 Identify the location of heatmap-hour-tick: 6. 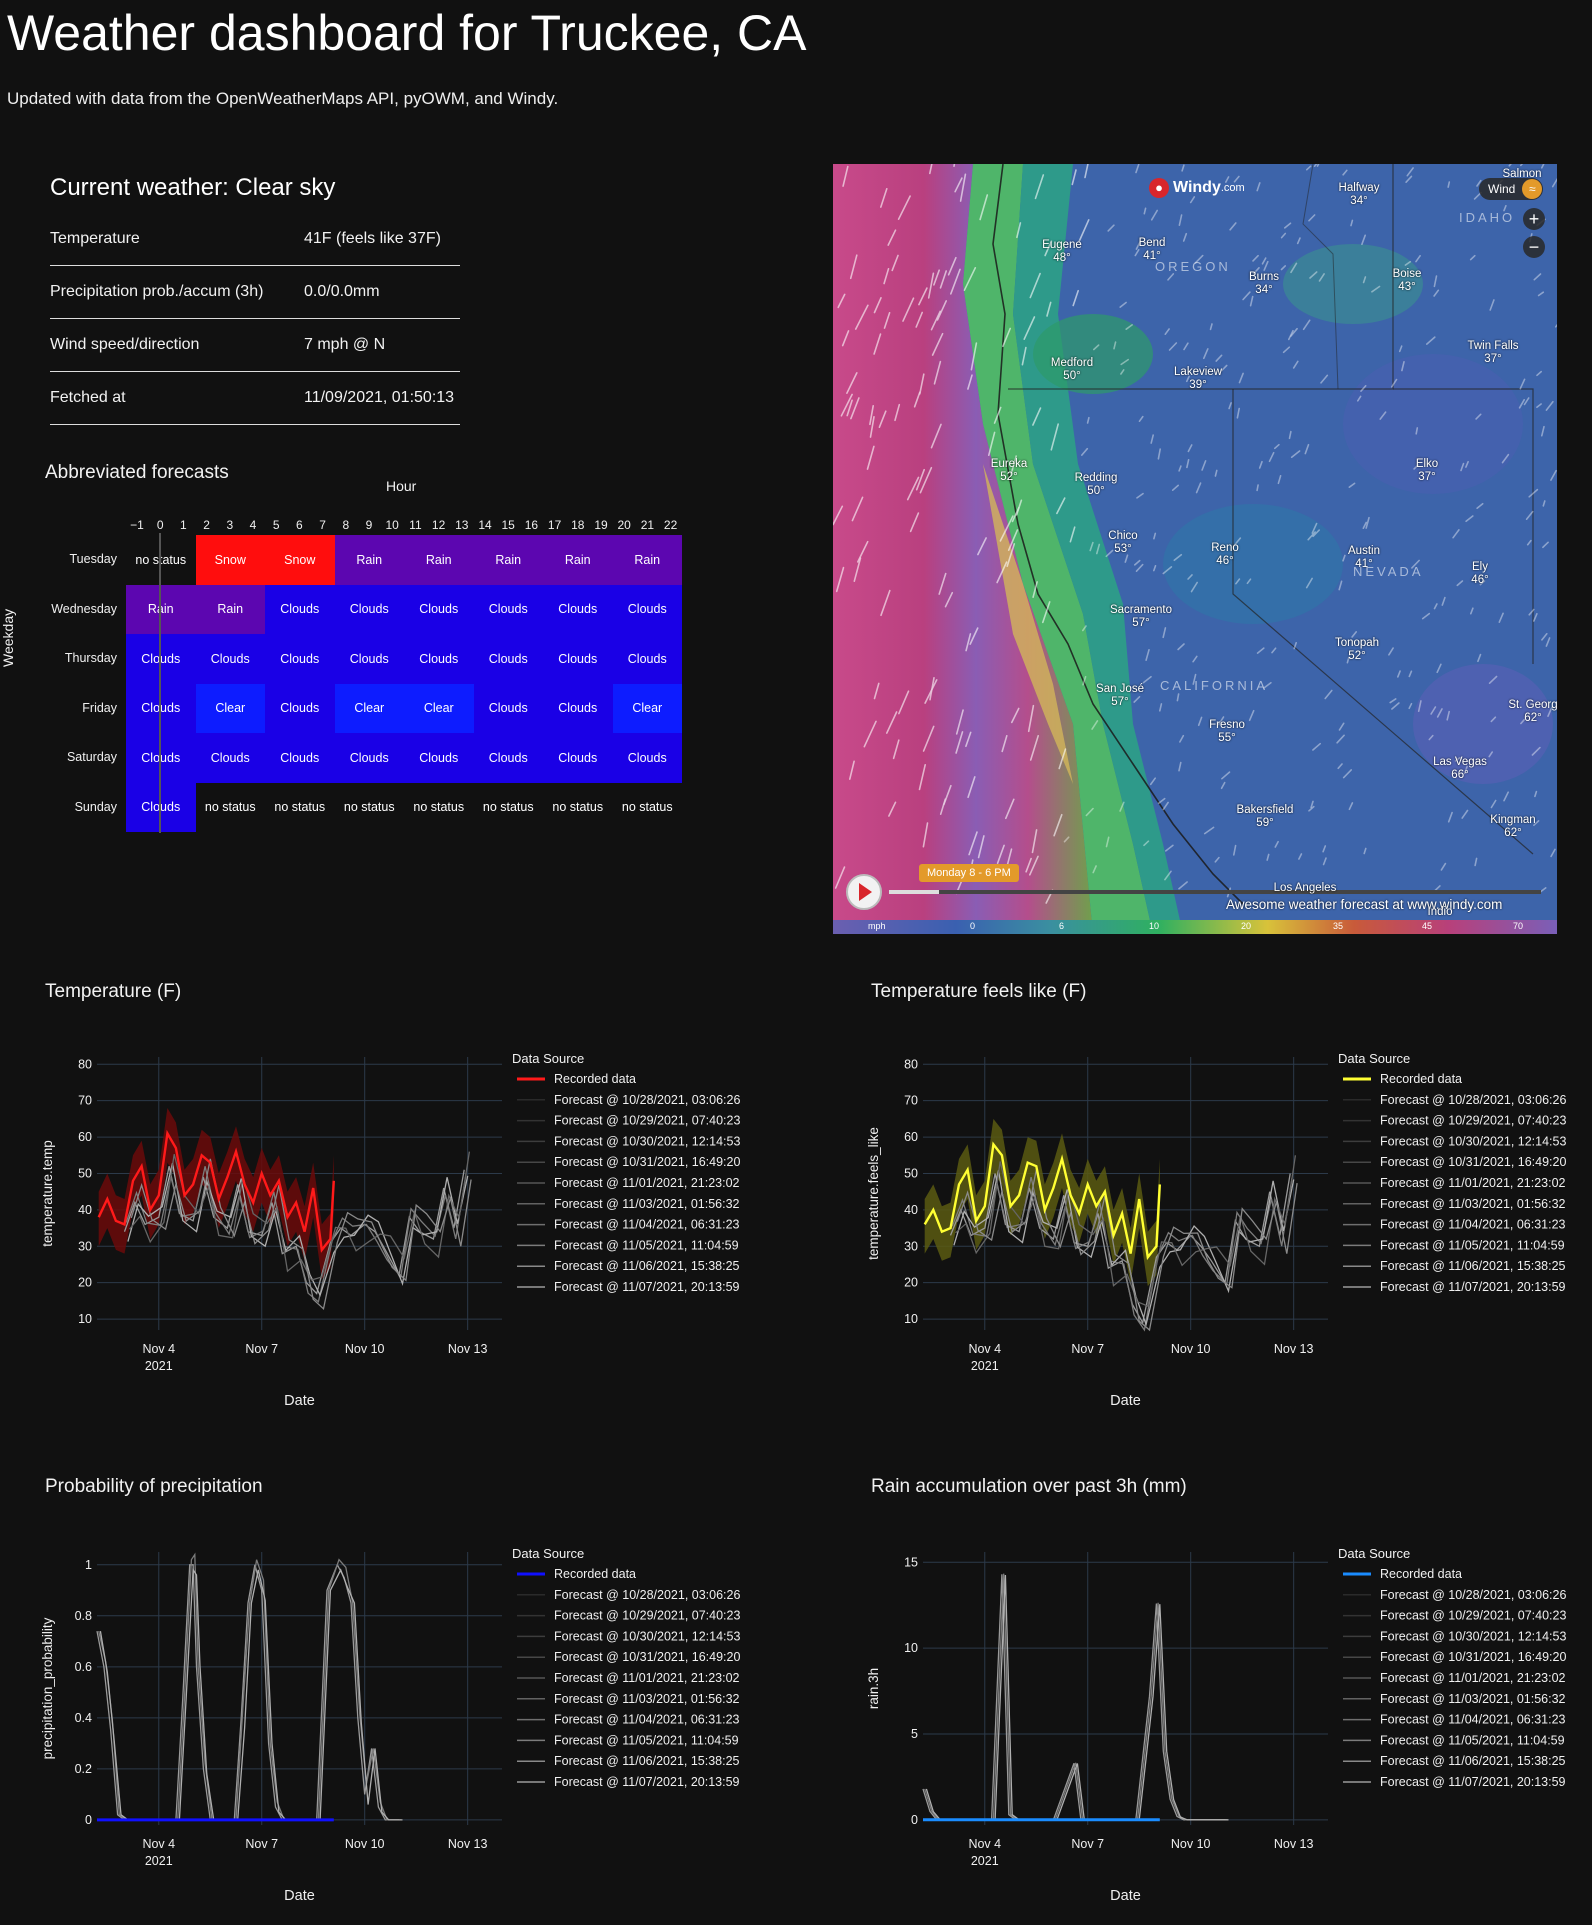
(299, 525).